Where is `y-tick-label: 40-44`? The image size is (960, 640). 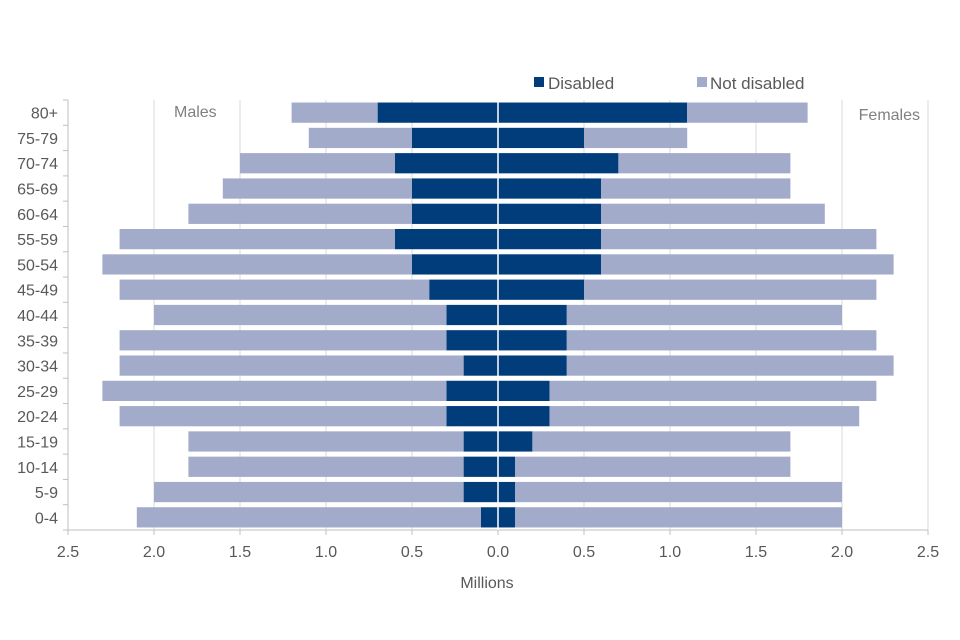
y-tick-label: 40-44 is located at coordinates (37, 316).